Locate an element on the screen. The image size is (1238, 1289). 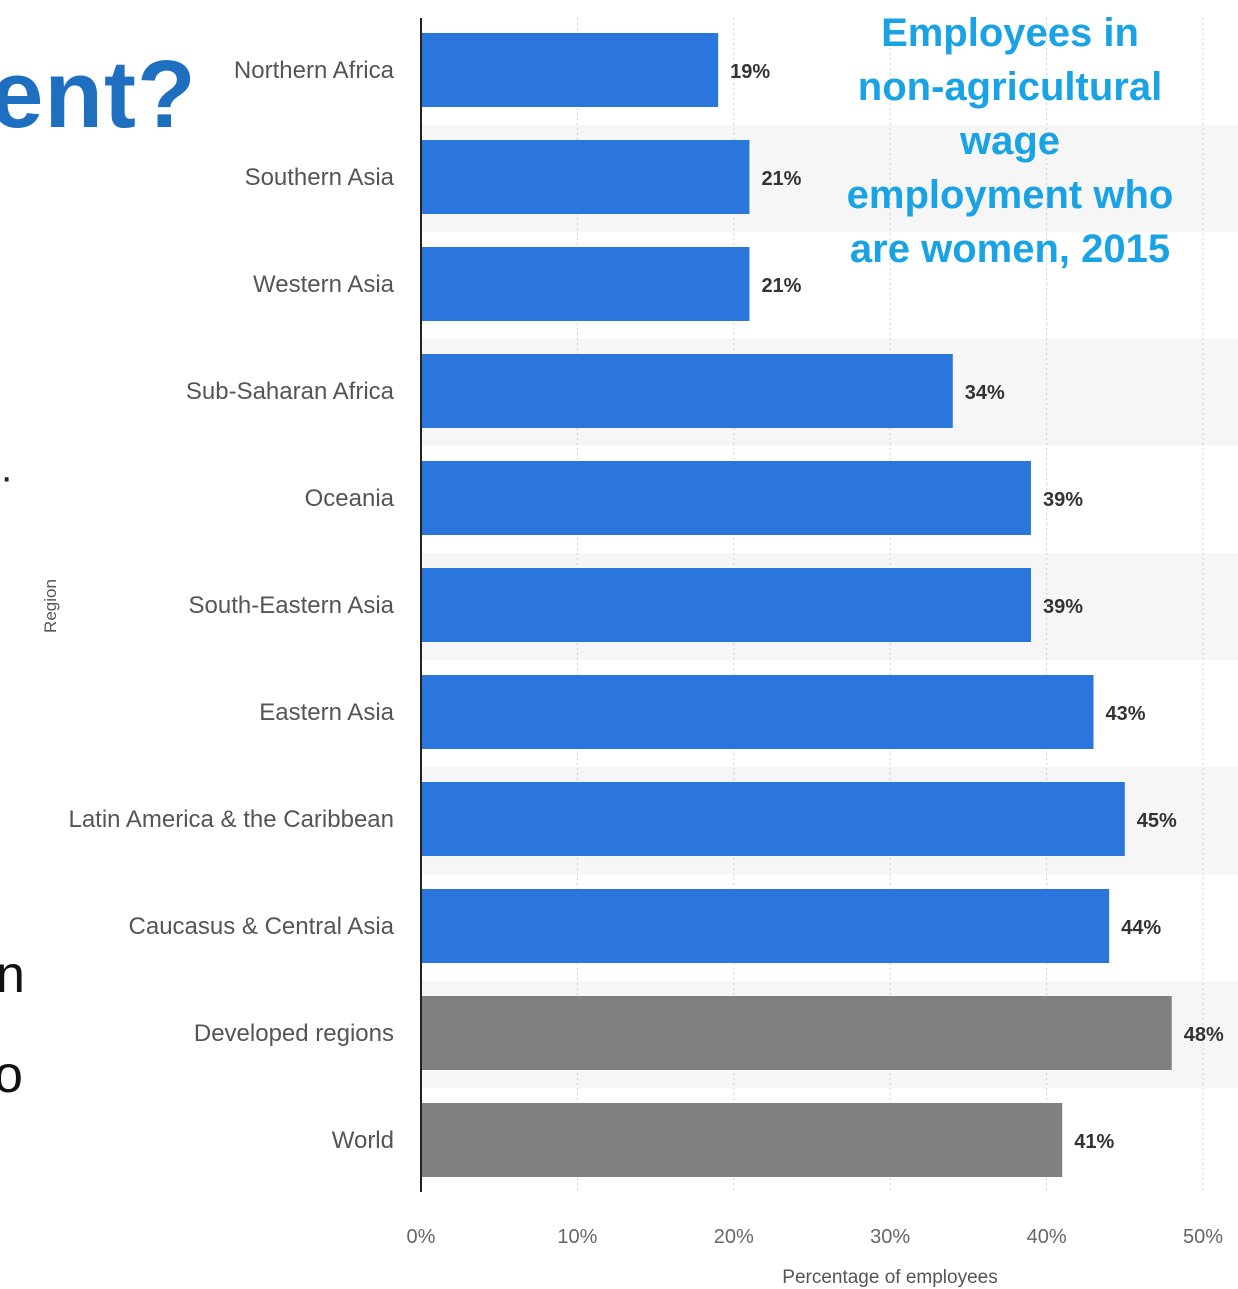
overlay-title-line: non-agricultural is located at coordinates (1010, 87).